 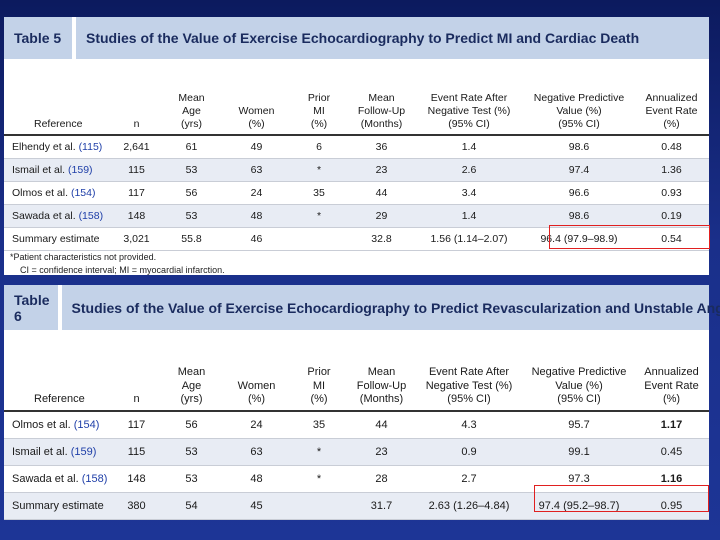 I want to click on reference-name: Elhendy et al., so click(x=44, y=147).